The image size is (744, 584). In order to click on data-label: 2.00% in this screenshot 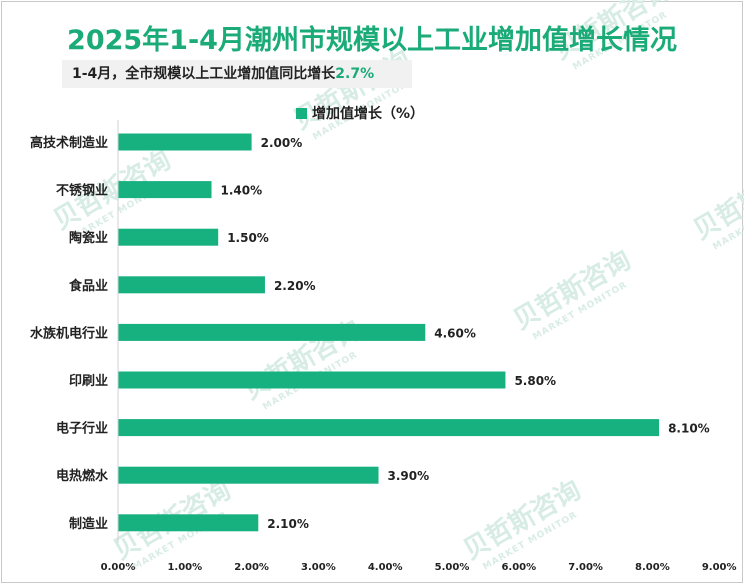, I will do `click(282, 143)`.